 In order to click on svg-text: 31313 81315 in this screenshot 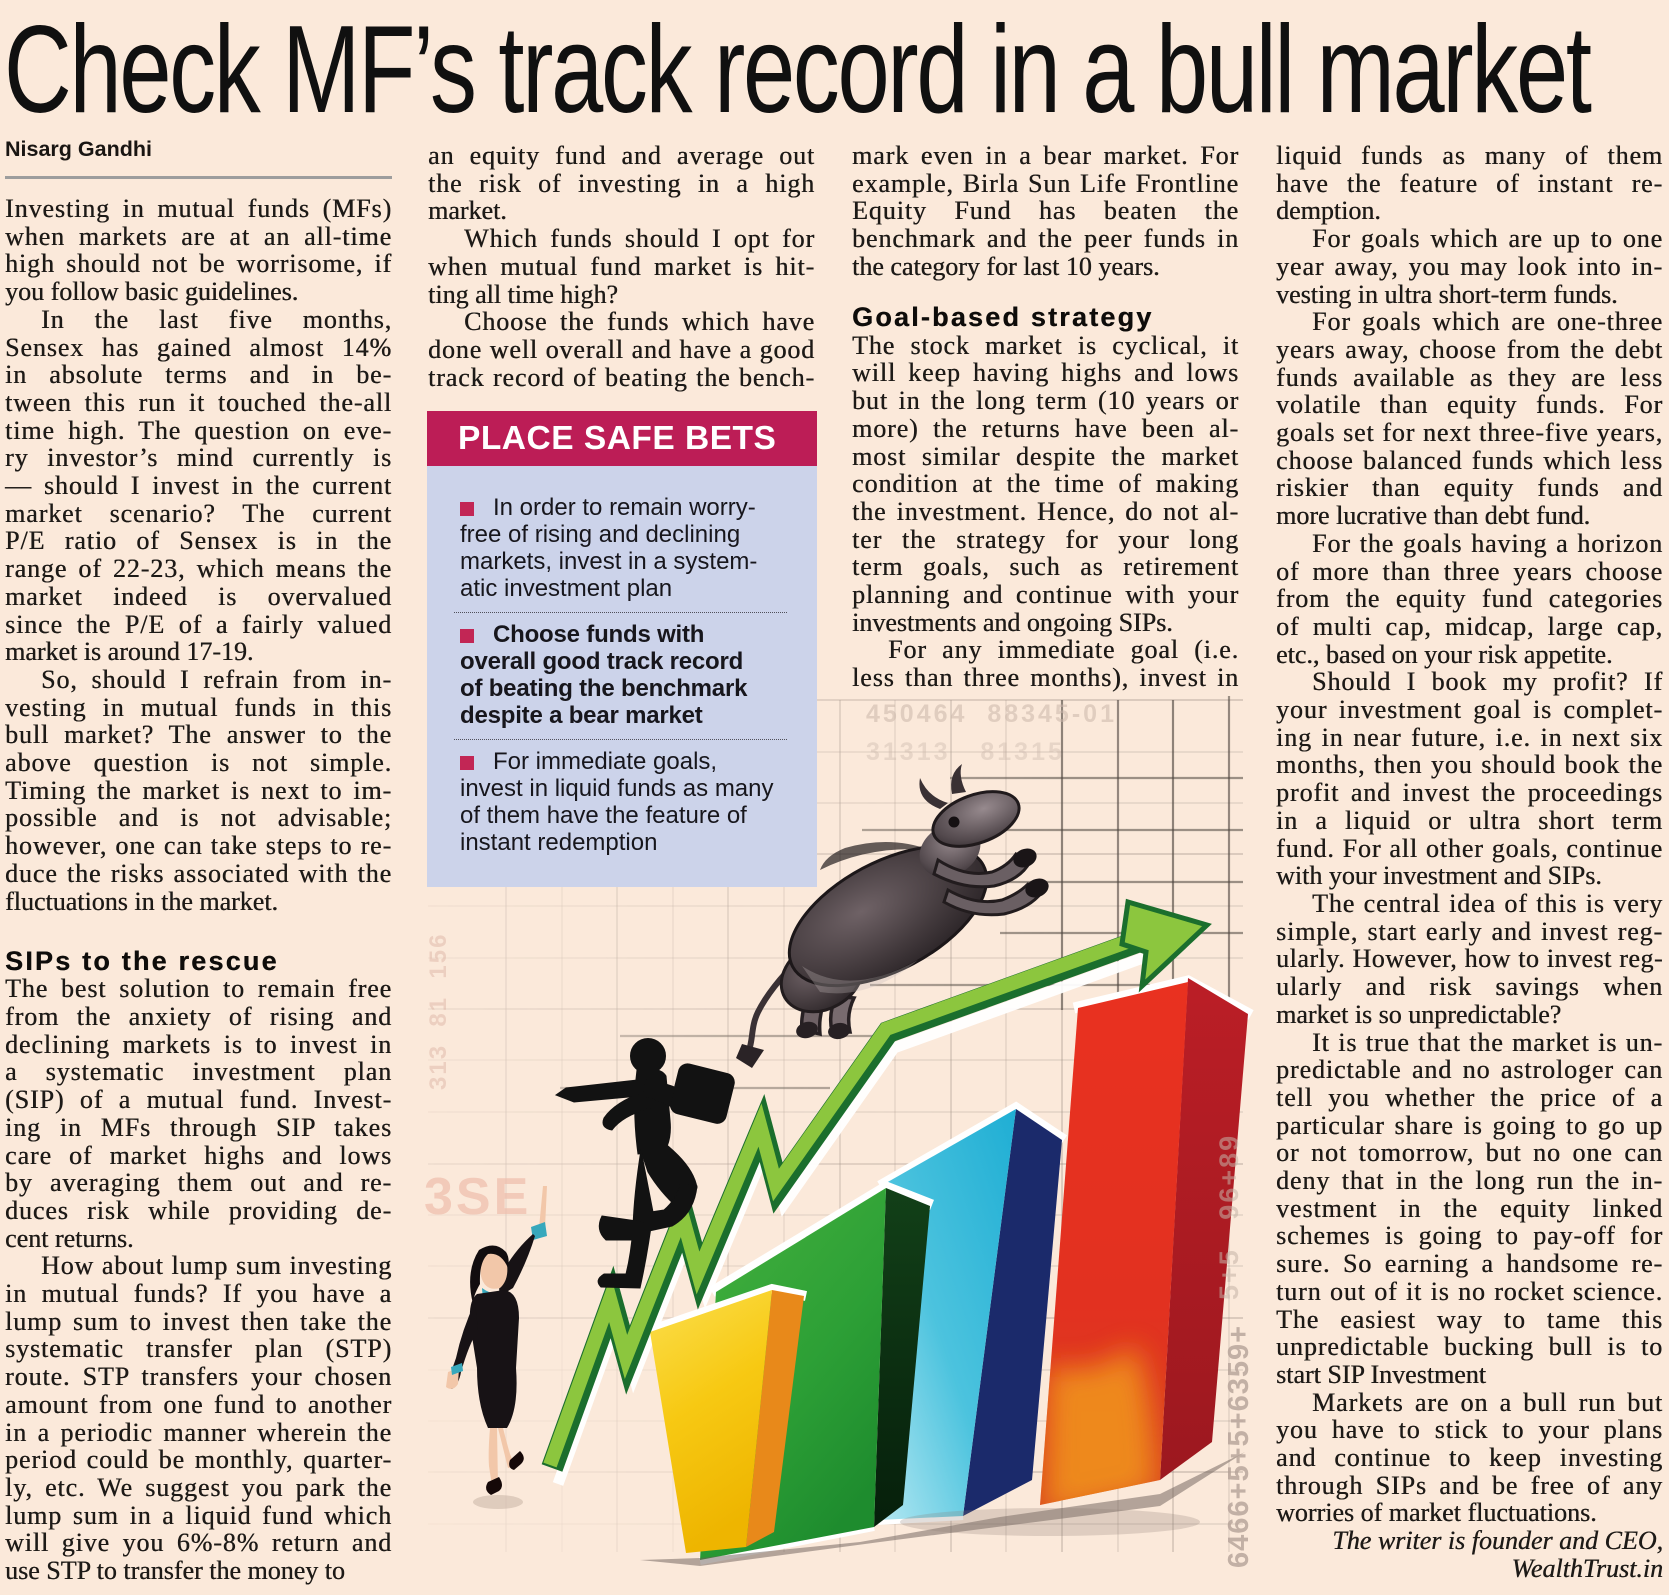, I will do `click(965, 752)`.